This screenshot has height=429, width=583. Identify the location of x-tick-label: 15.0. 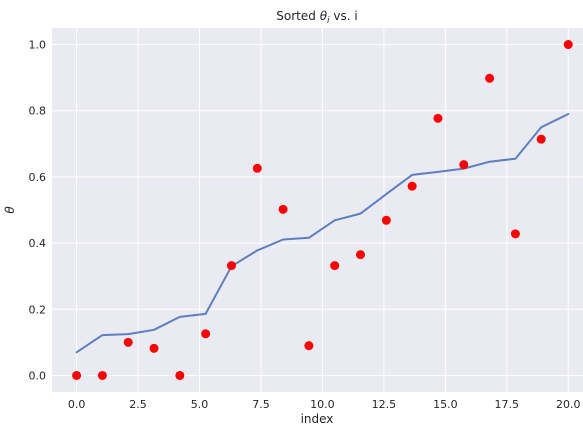
(445, 404).